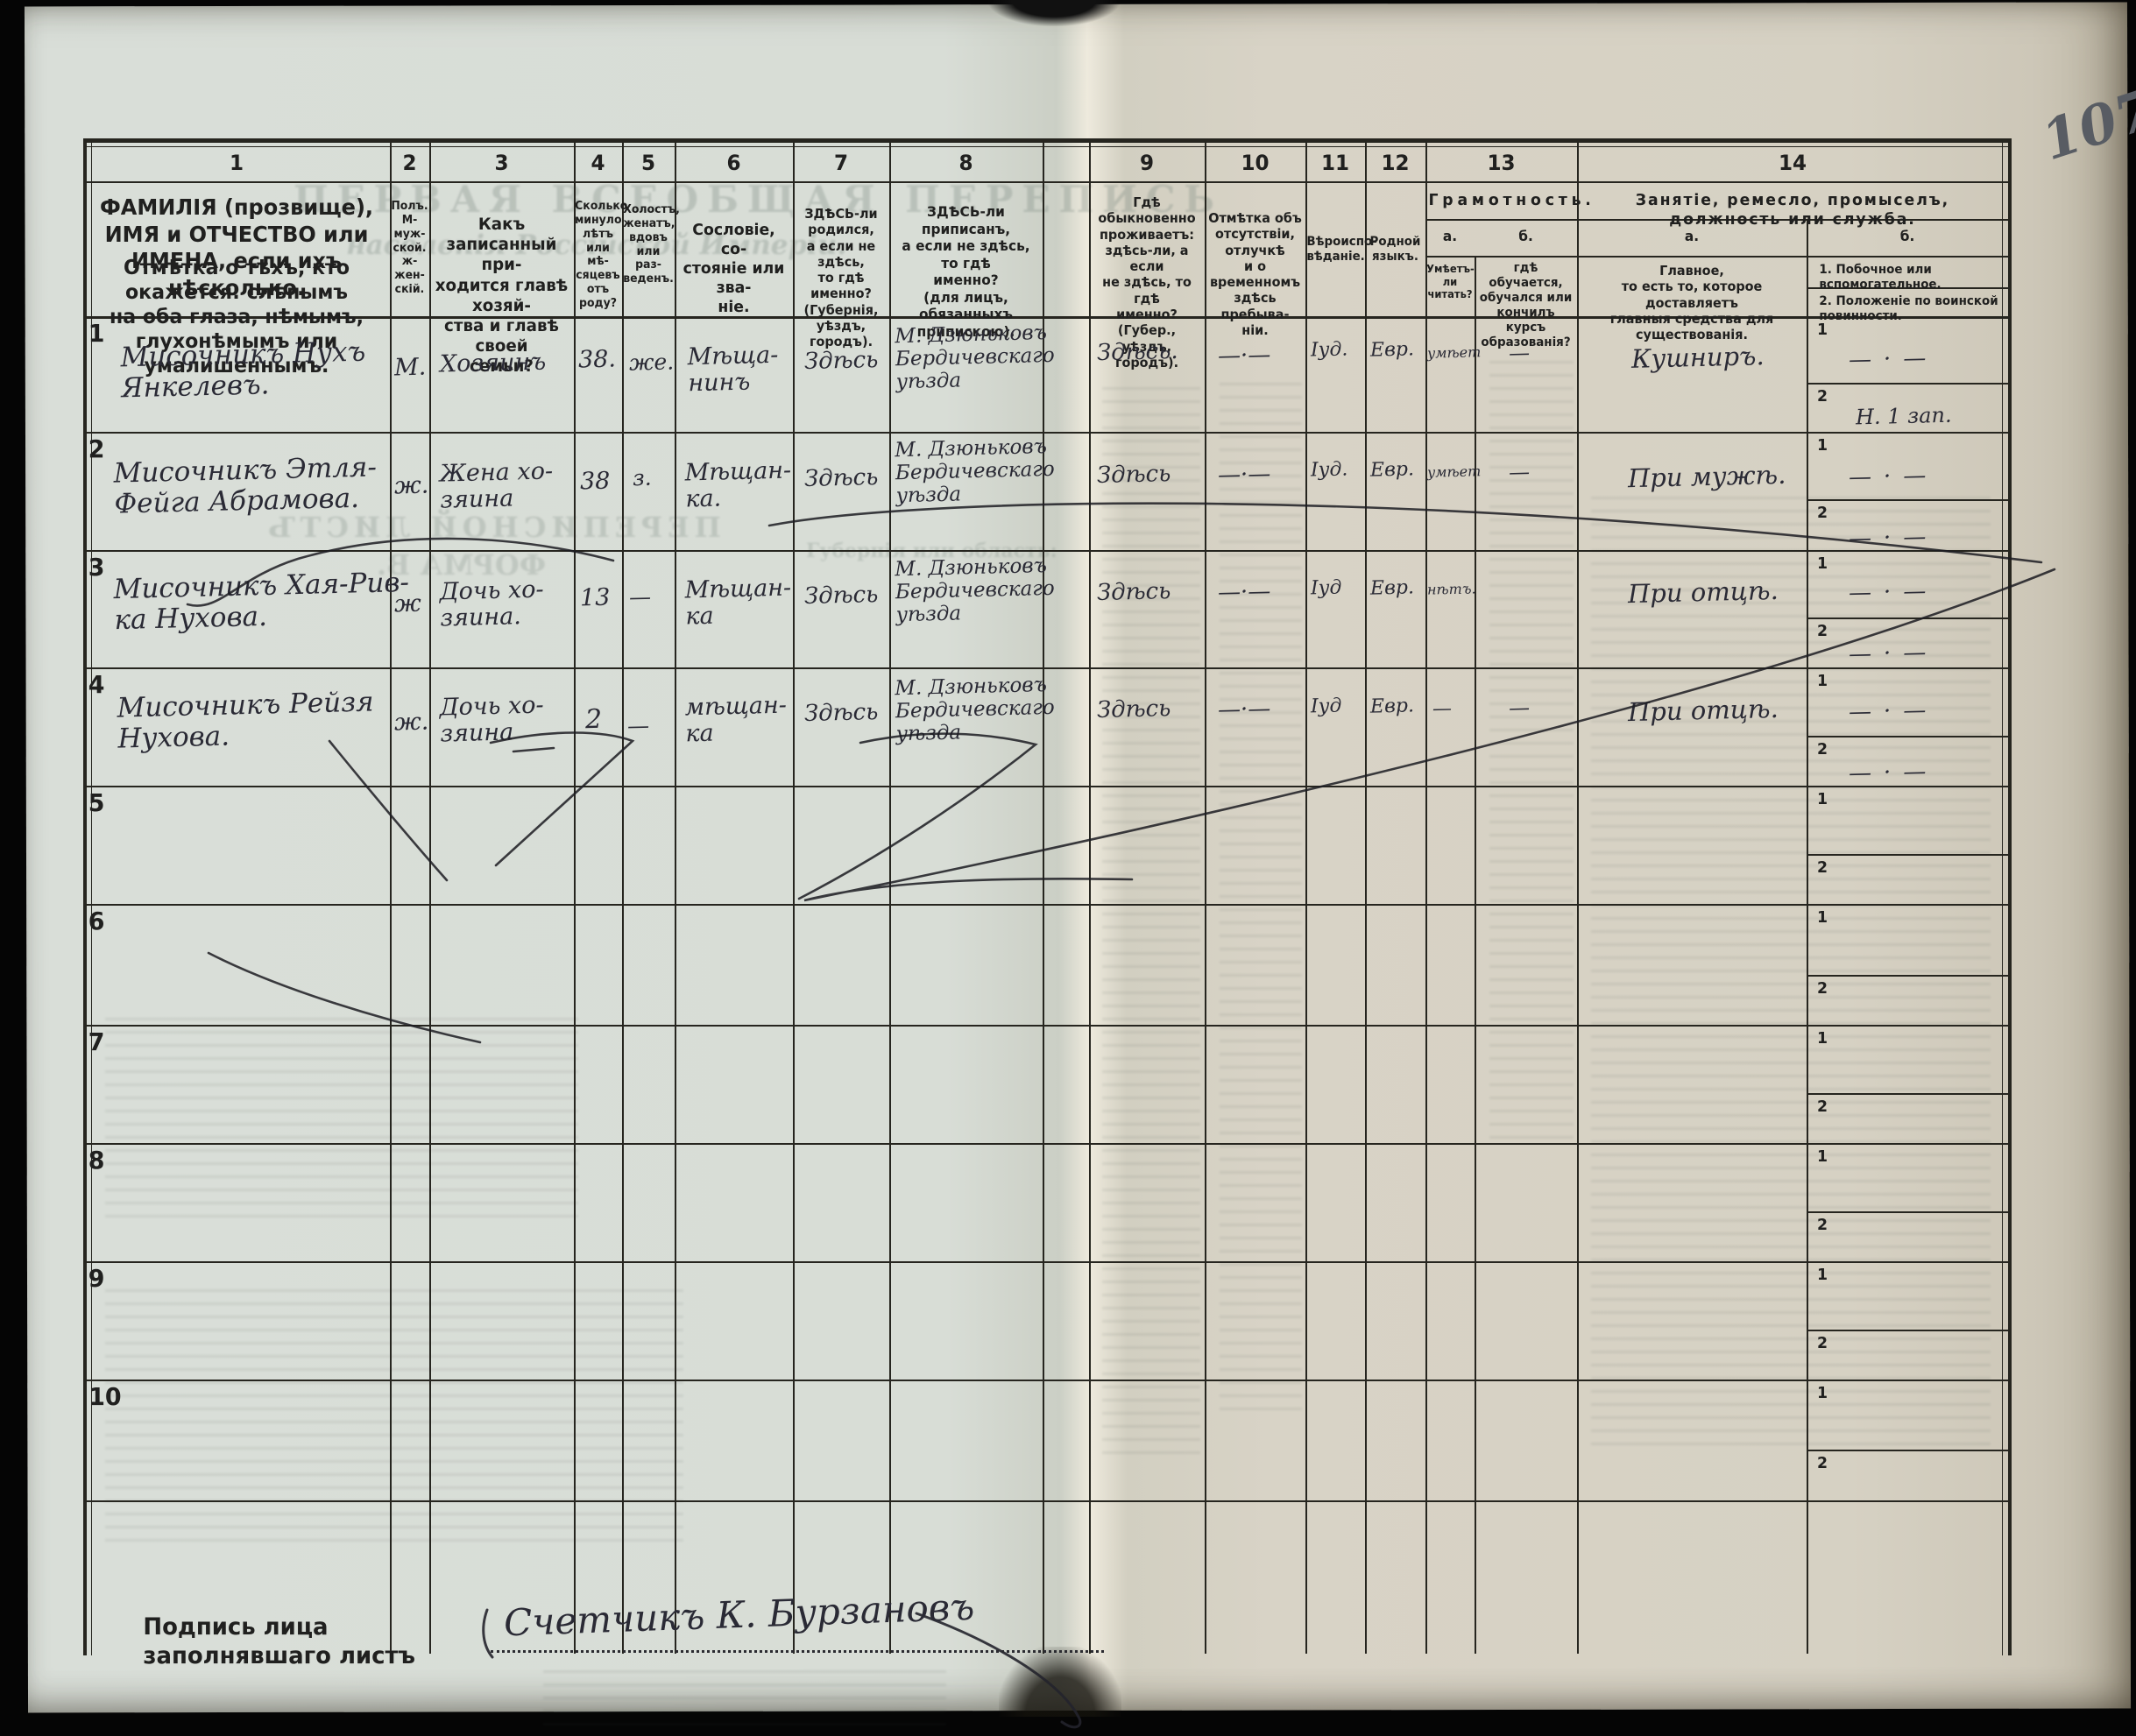 This screenshot has width=2136, height=1736. What do you see at coordinates (595, 597) in the screenshot?
I see `cell-r3-age: 13` at bounding box center [595, 597].